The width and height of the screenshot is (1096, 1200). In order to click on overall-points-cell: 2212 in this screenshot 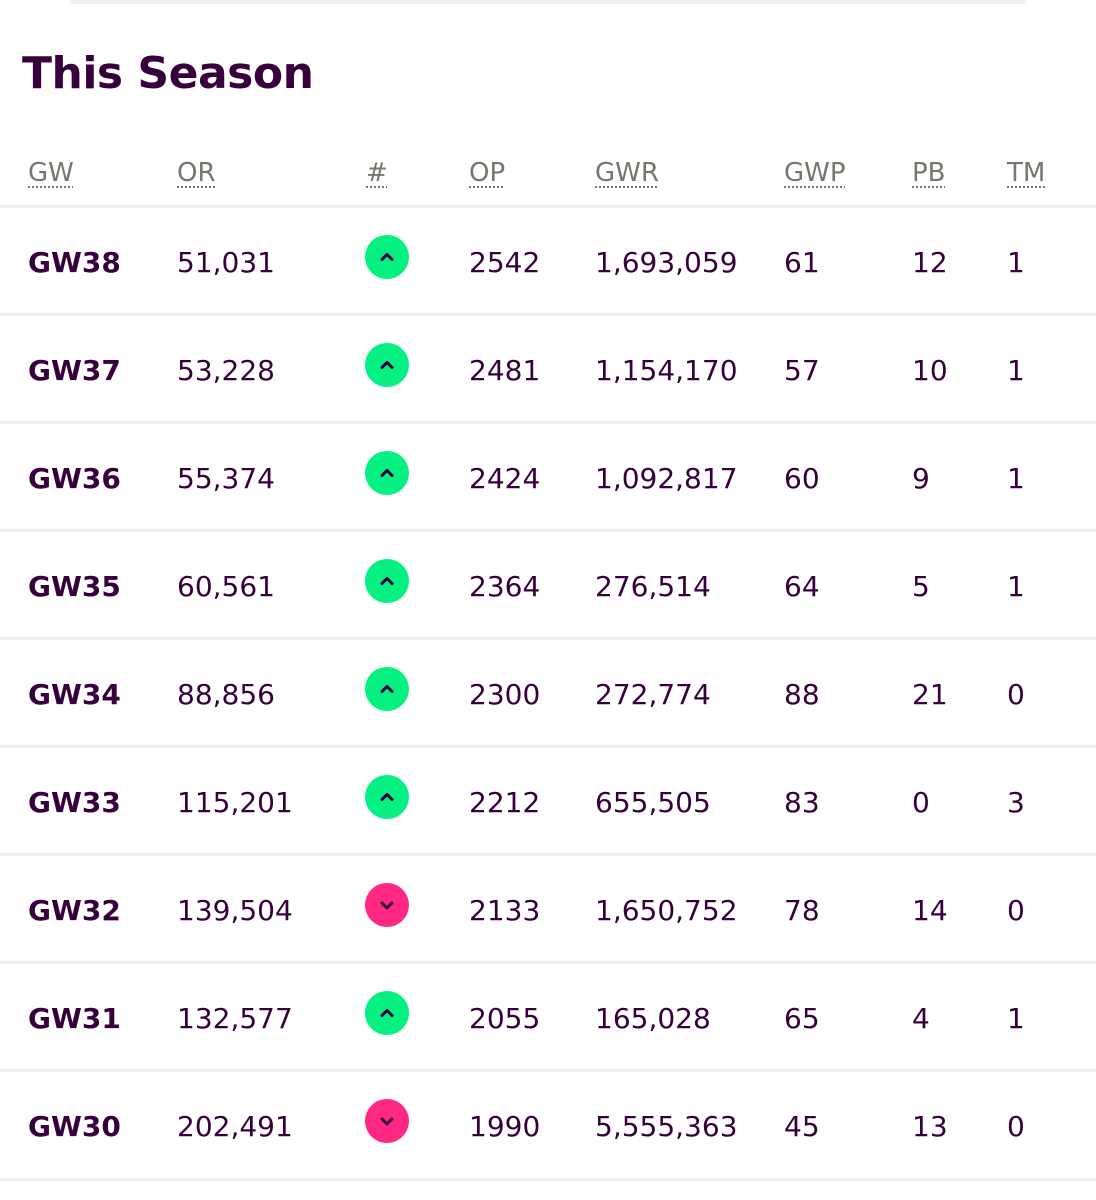, I will do `click(505, 802)`.